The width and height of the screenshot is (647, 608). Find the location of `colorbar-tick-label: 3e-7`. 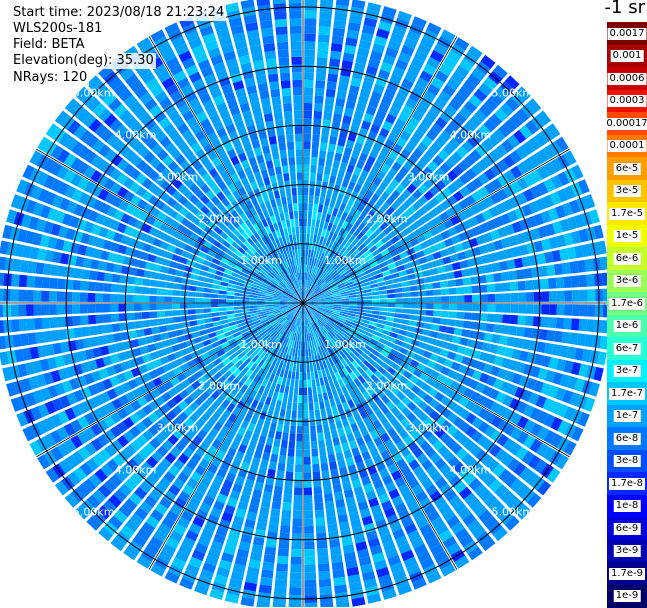

colorbar-tick-label: 3e-7 is located at coordinates (627, 371).